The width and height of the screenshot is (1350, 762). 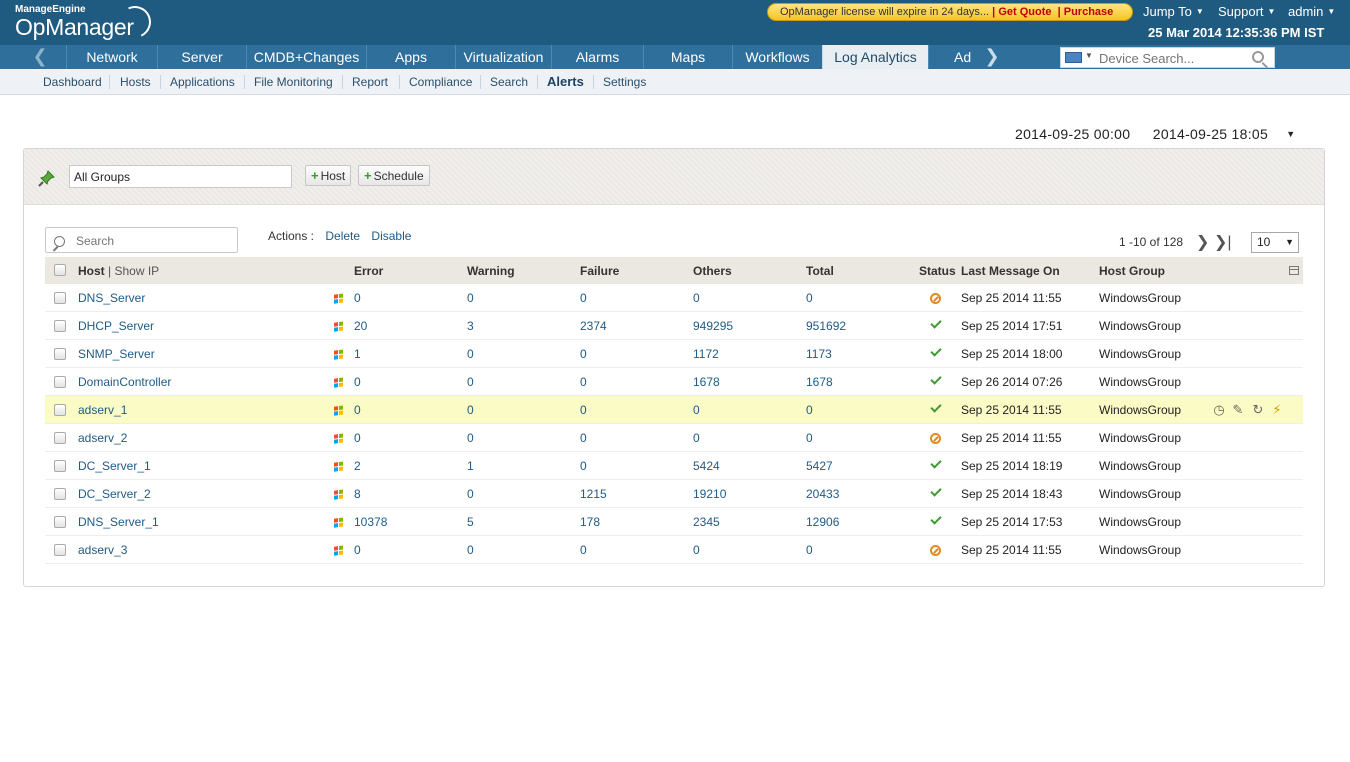 I want to click on monitor-icon, so click(x=1073, y=57).